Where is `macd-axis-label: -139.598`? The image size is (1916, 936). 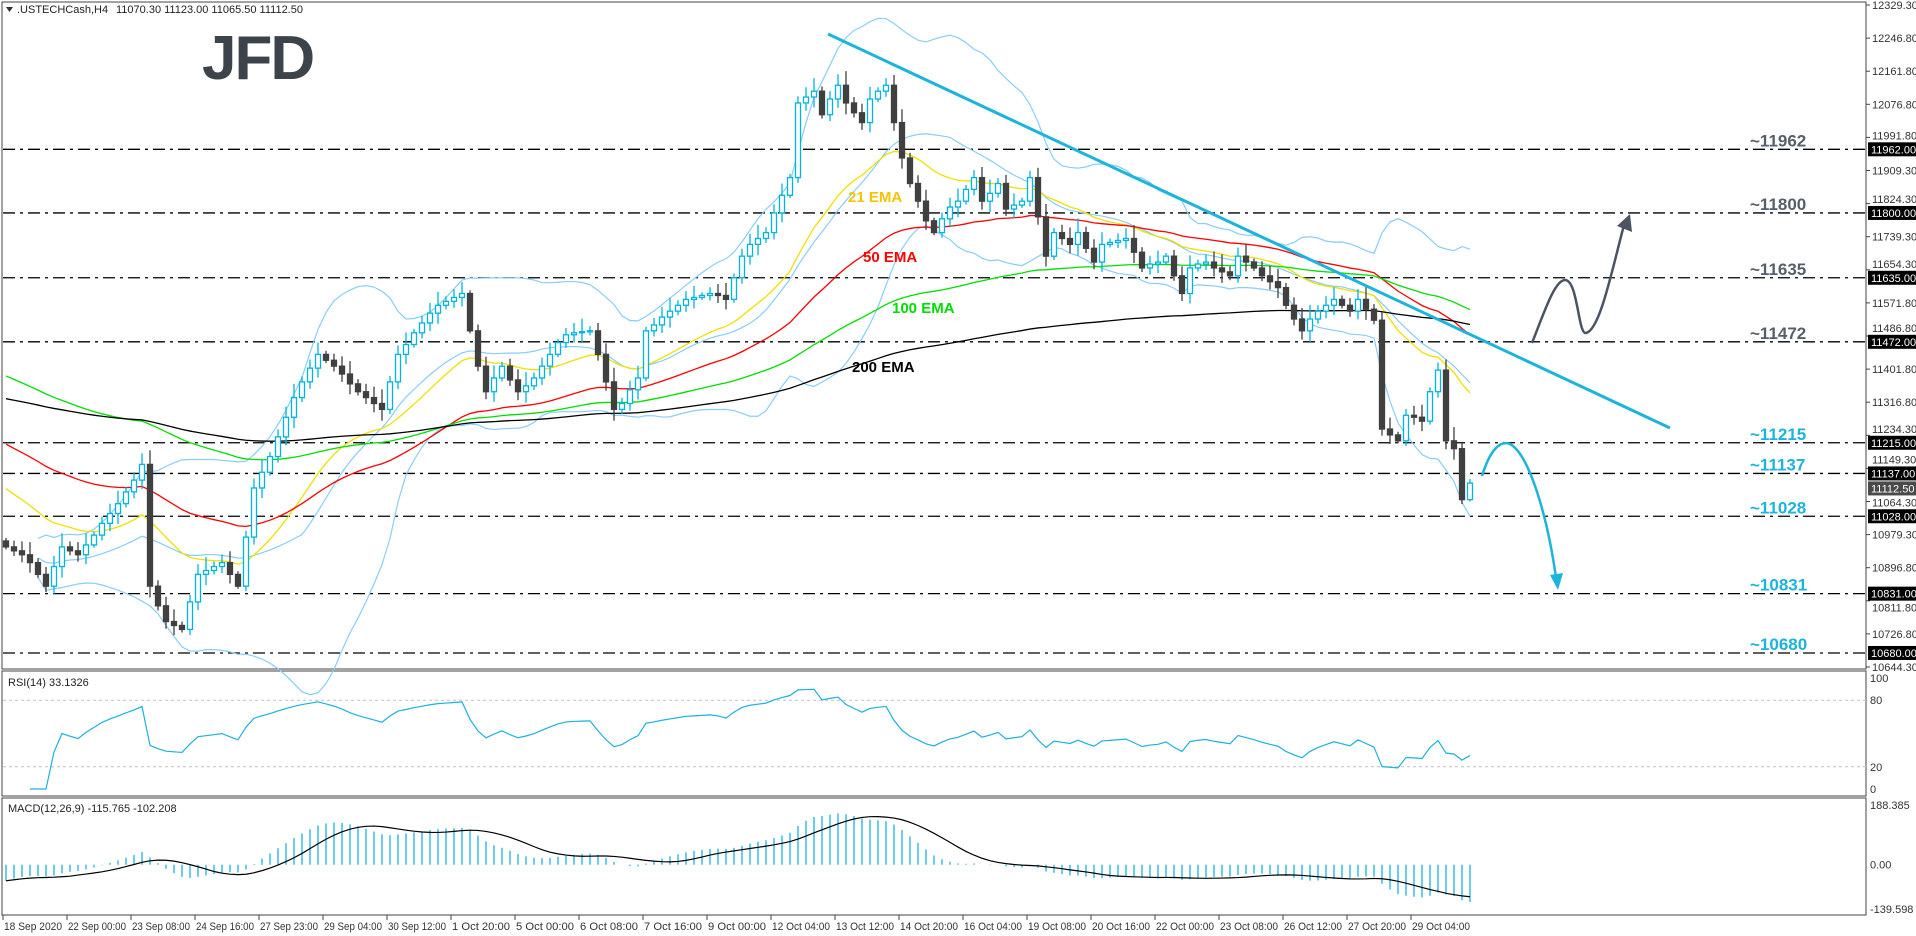 macd-axis-label: -139.598 is located at coordinates (1891, 910).